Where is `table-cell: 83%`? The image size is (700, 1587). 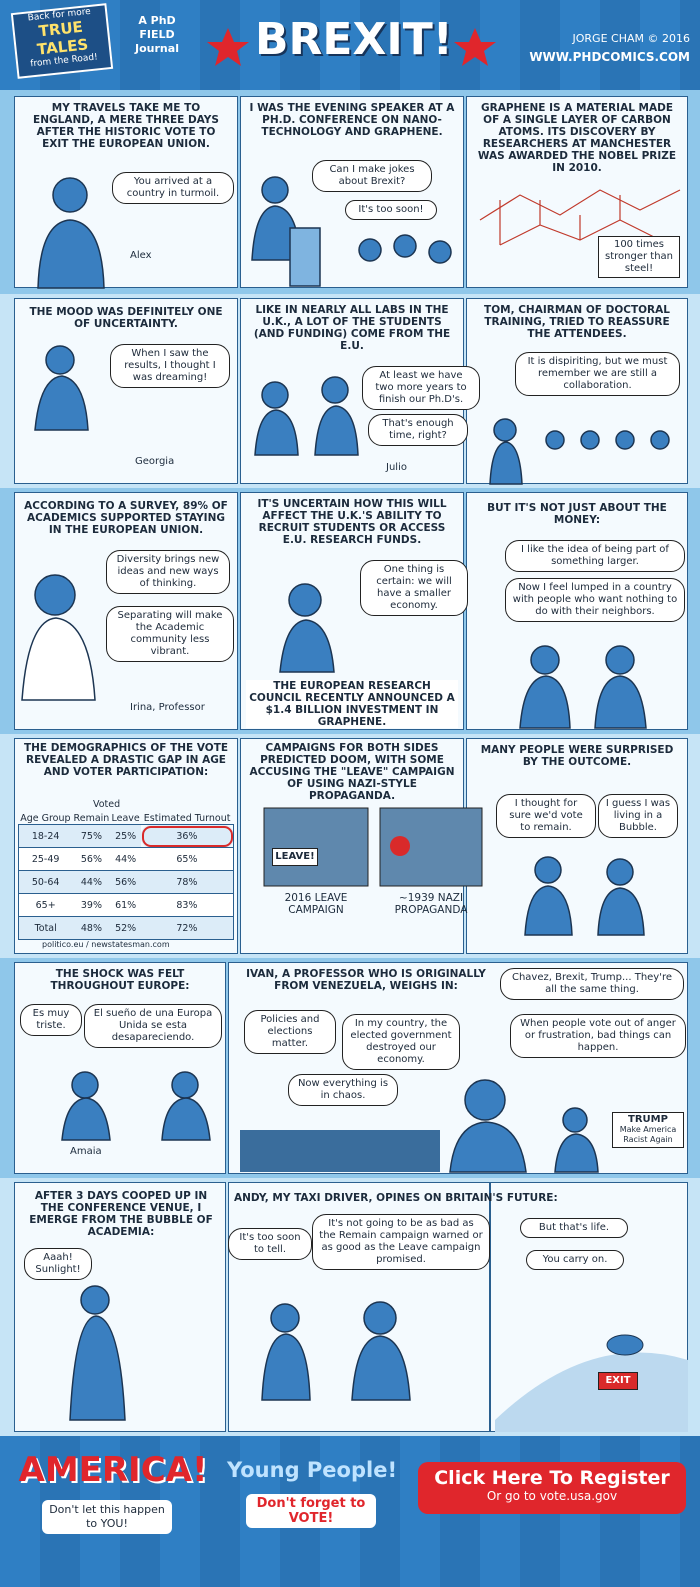
table-cell: 83% is located at coordinates (187, 905).